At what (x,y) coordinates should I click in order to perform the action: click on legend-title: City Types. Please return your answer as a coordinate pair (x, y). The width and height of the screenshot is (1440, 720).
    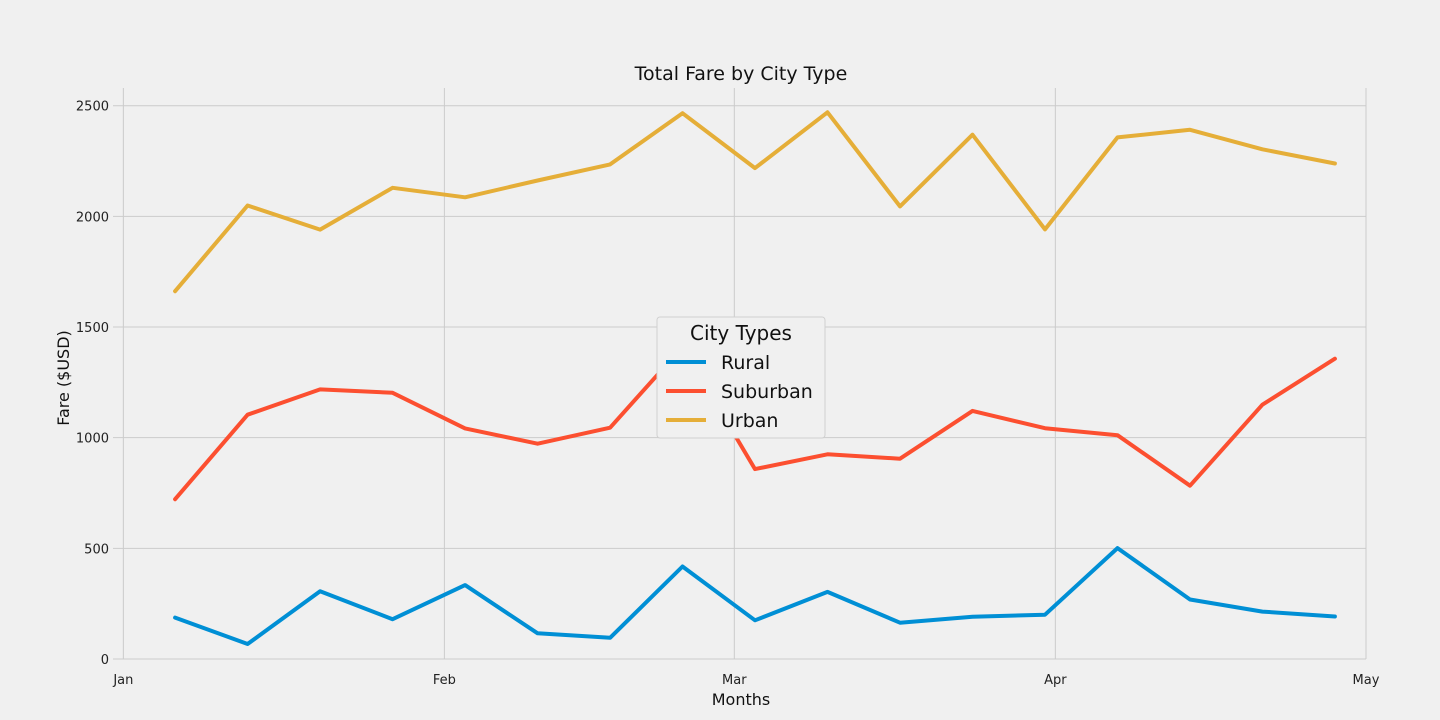
    Looking at the image, I should click on (741, 333).